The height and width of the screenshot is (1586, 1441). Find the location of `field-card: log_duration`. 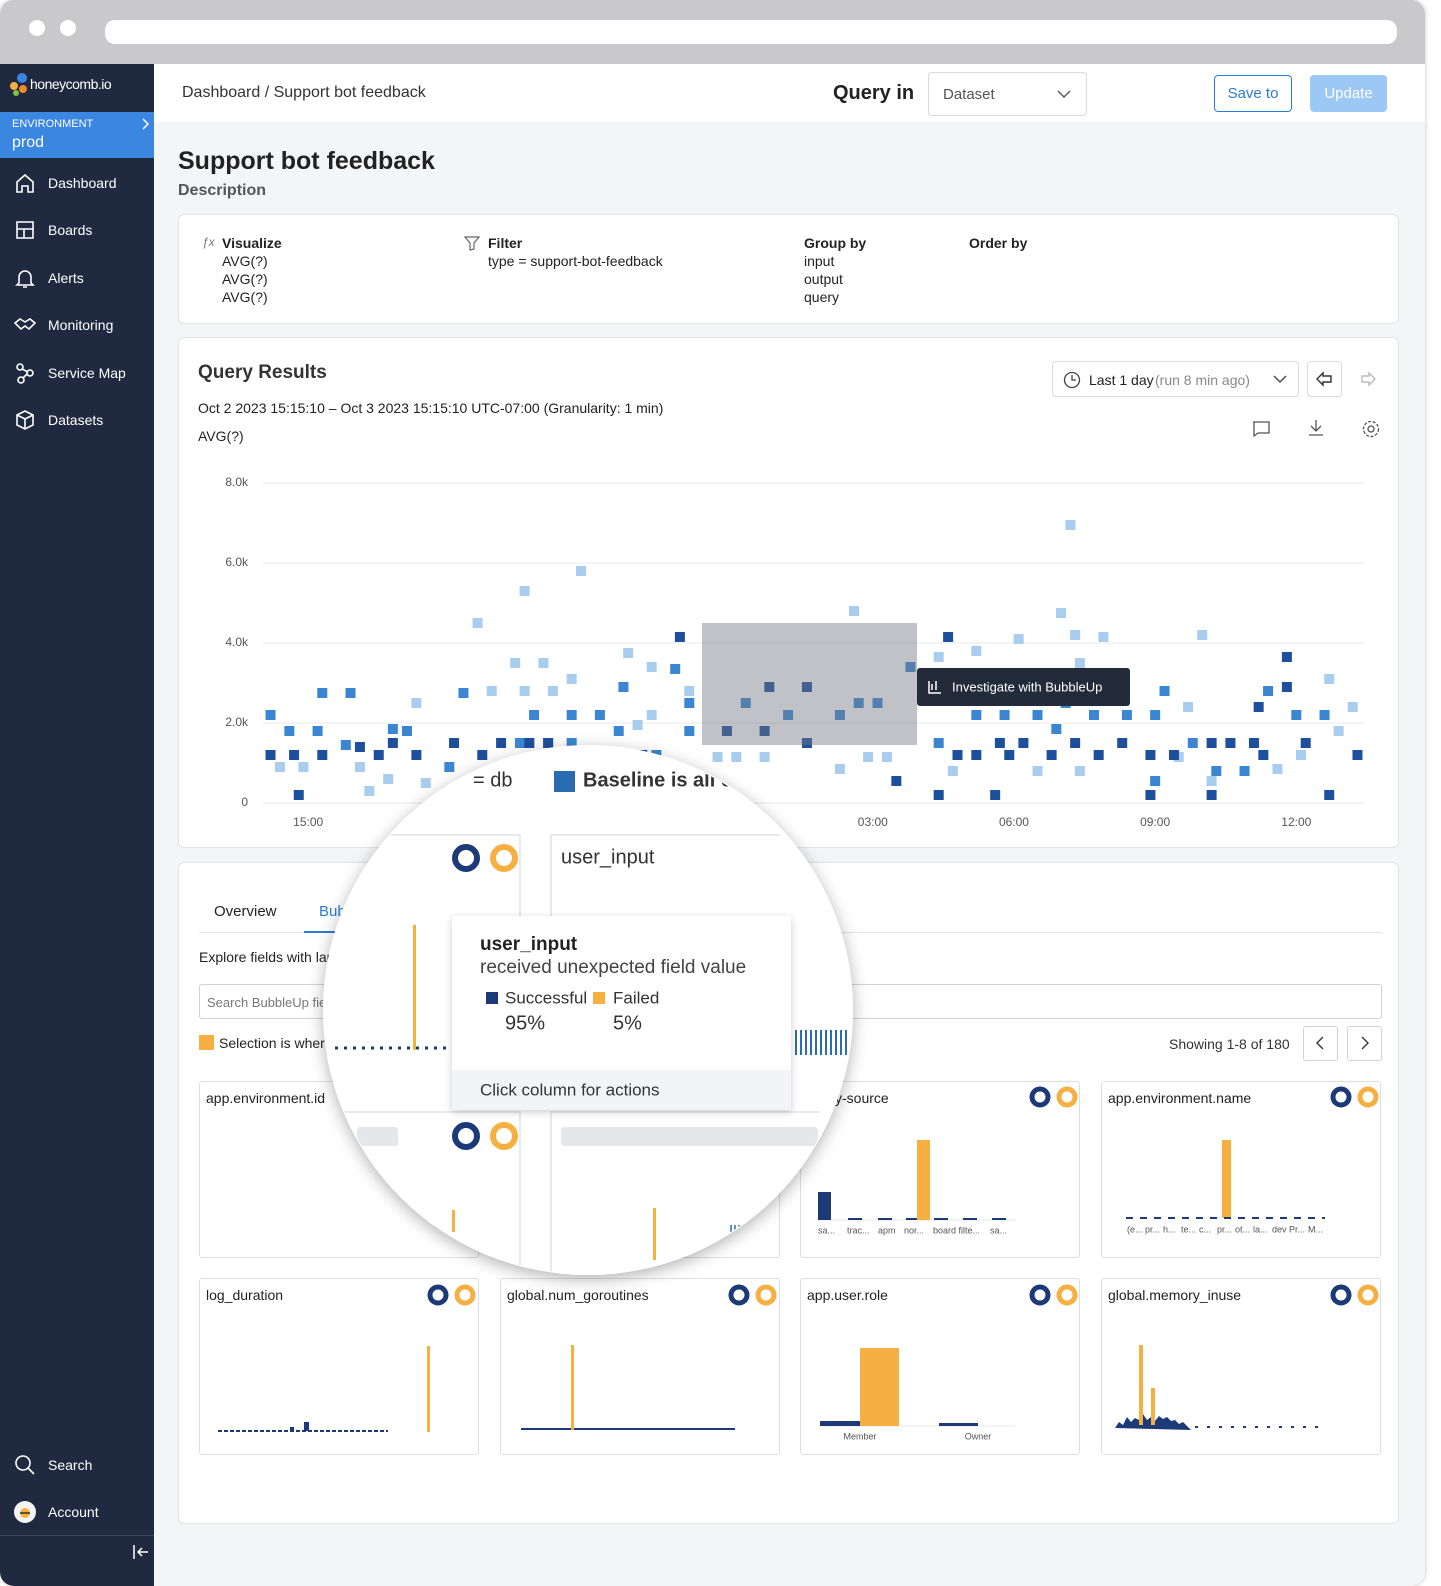

field-card: log_duration is located at coordinates (339, 1366).